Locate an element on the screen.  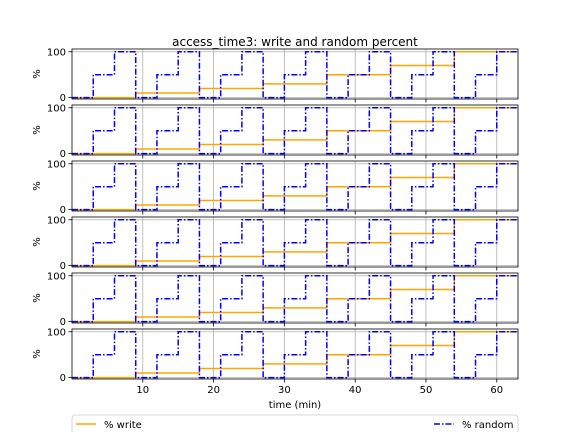
legend-label-random: % random is located at coordinates (487, 425).